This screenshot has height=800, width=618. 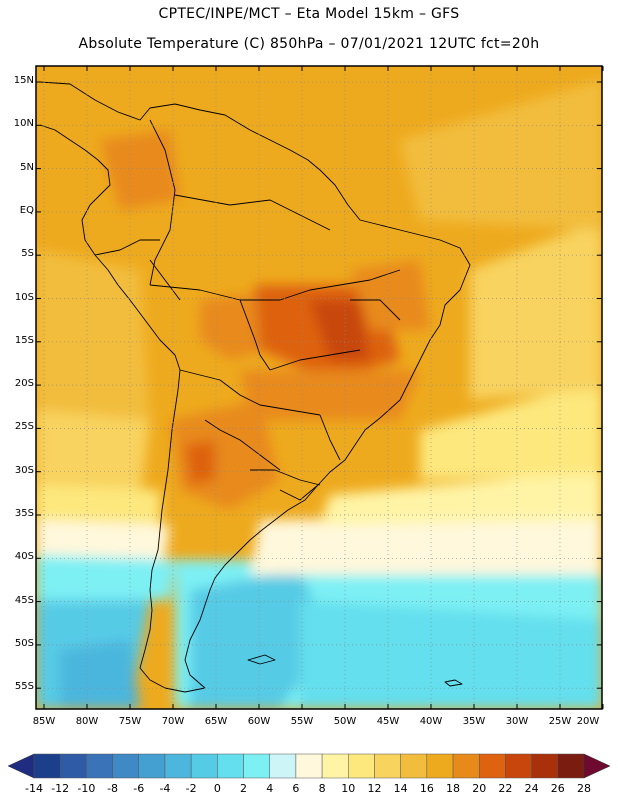 What do you see at coordinates (23, 80) in the screenshot?
I see `lat-label: 15N` at bounding box center [23, 80].